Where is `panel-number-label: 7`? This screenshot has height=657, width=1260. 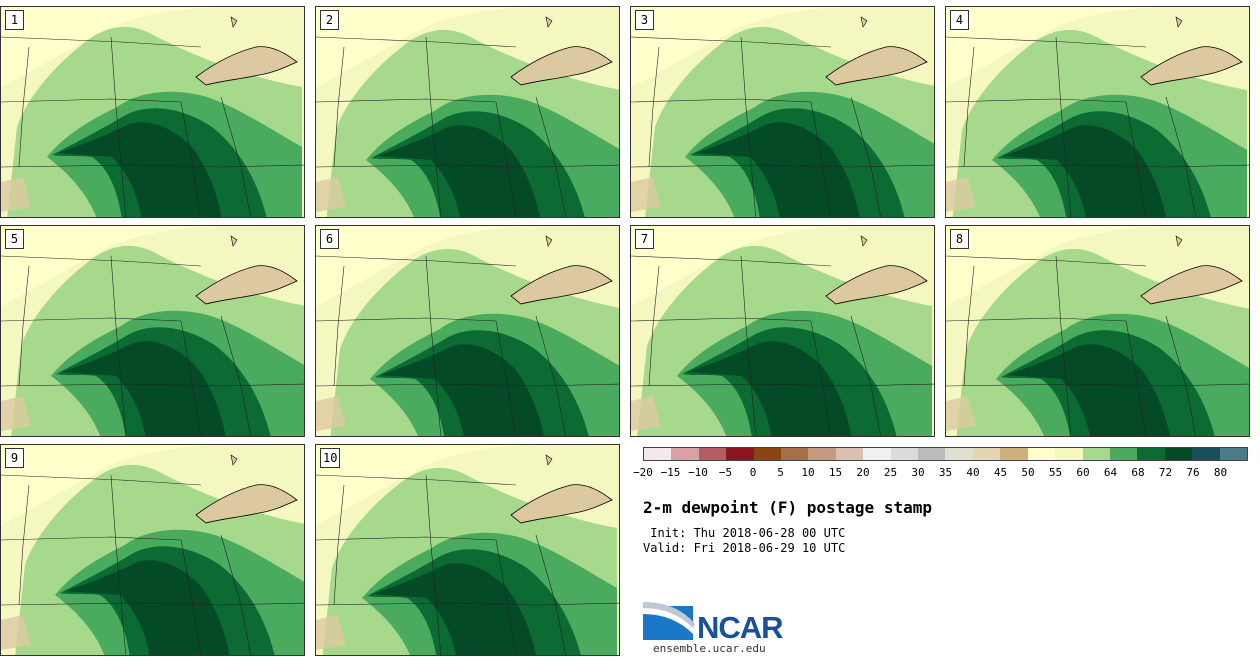 panel-number-label: 7 is located at coordinates (644, 239).